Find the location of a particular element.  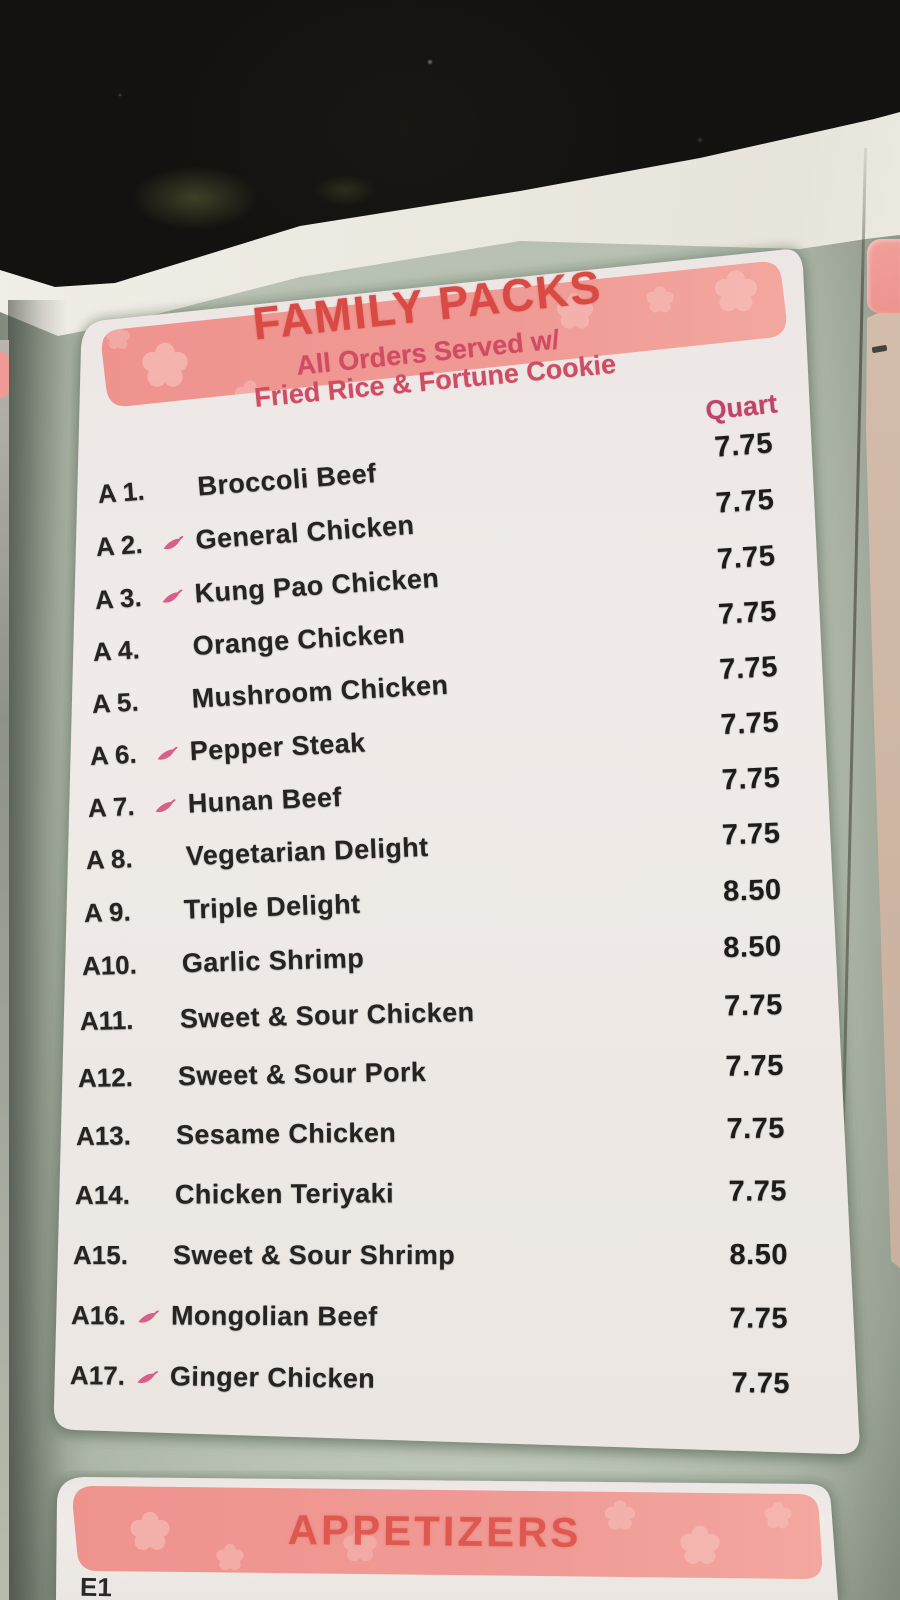

item-name: Sweet & Sour Chicken is located at coordinates (327, 1015).